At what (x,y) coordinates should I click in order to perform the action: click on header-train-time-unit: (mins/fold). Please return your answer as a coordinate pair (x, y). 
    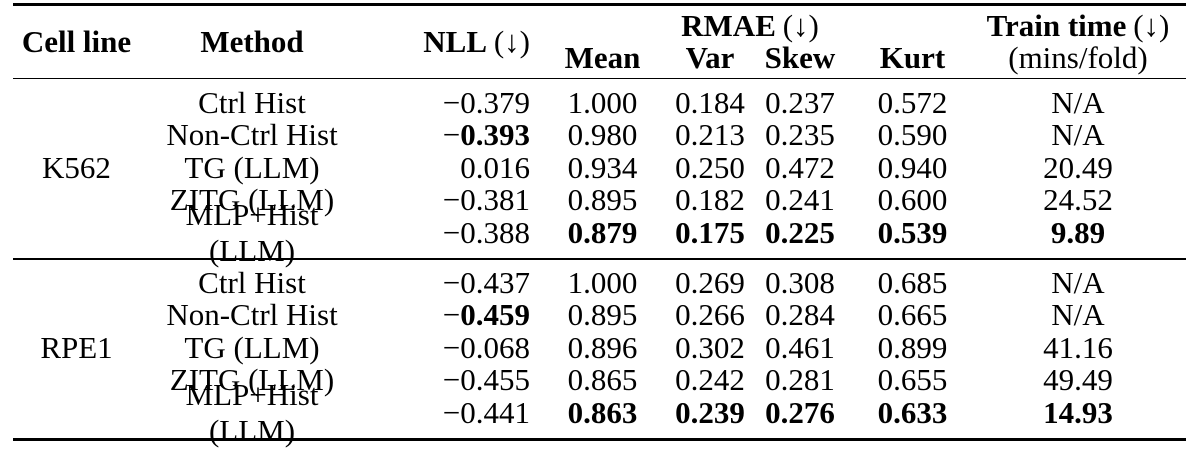
    Looking at the image, I should click on (1078, 57).